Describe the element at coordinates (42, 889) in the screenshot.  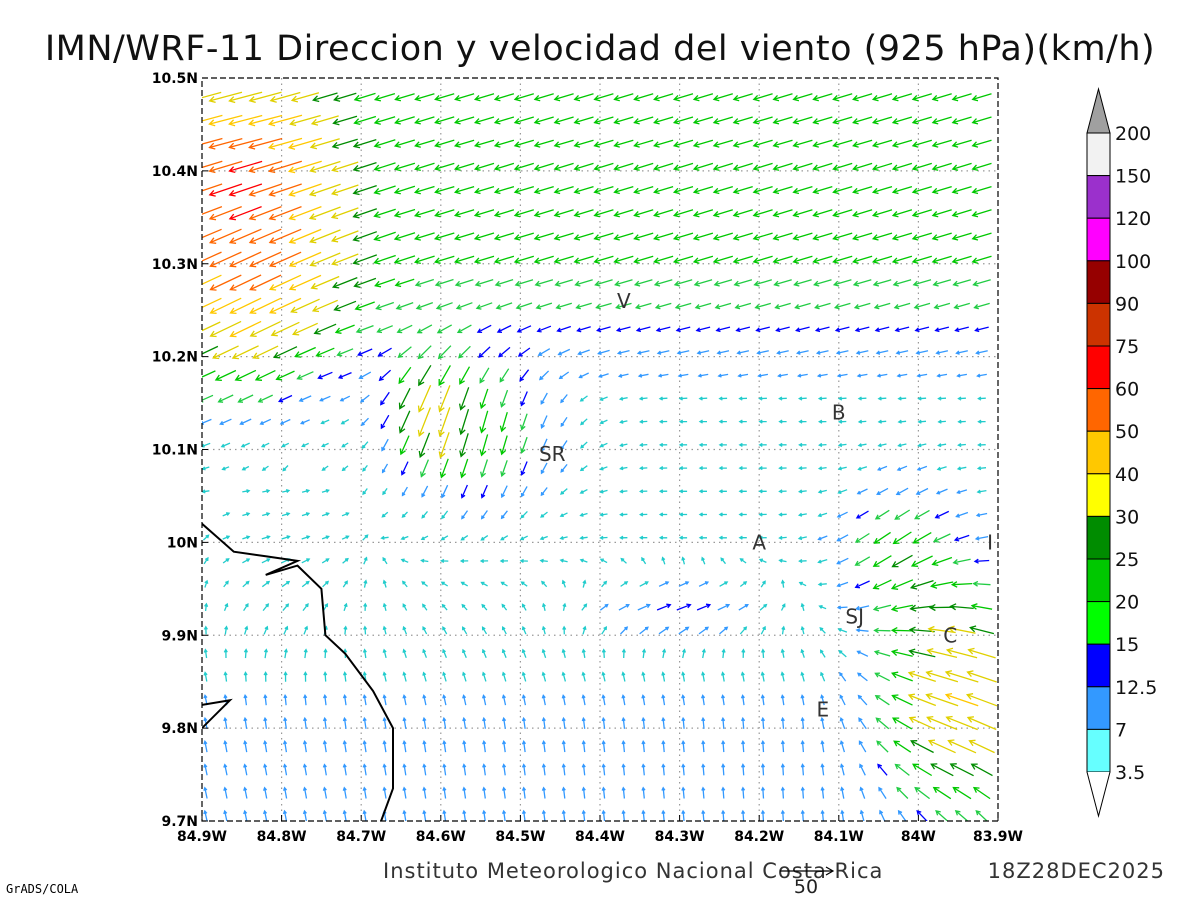
I see `grads-credit: GrADS/COLA` at that location.